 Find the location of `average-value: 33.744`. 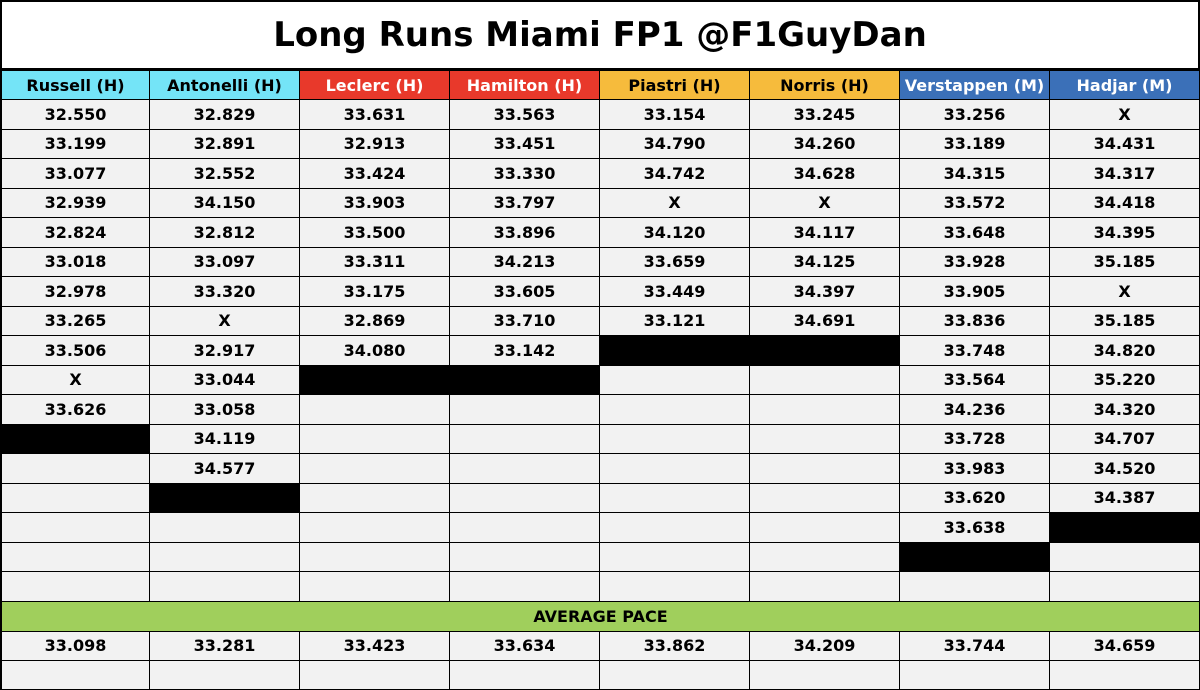

average-value: 33.744 is located at coordinates (975, 646).